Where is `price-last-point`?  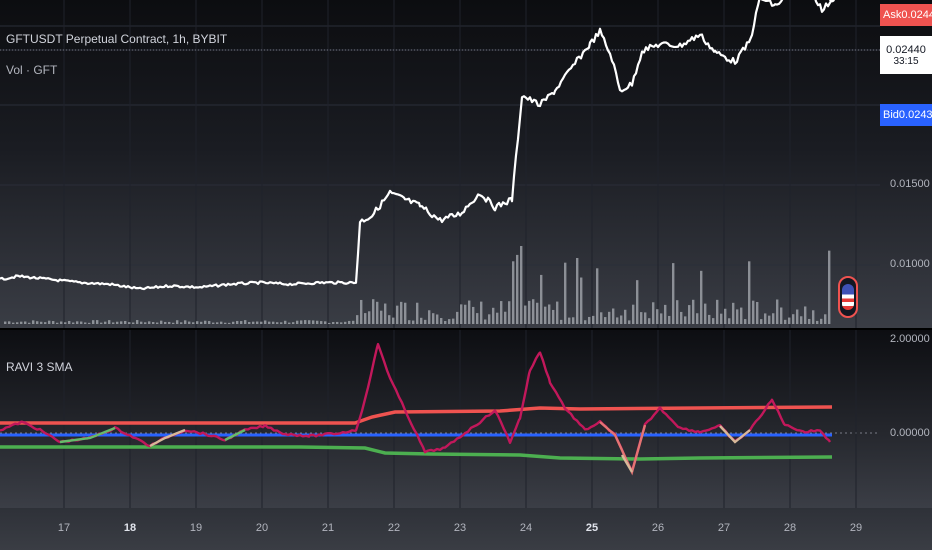 price-last-point is located at coordinates (832, 1).